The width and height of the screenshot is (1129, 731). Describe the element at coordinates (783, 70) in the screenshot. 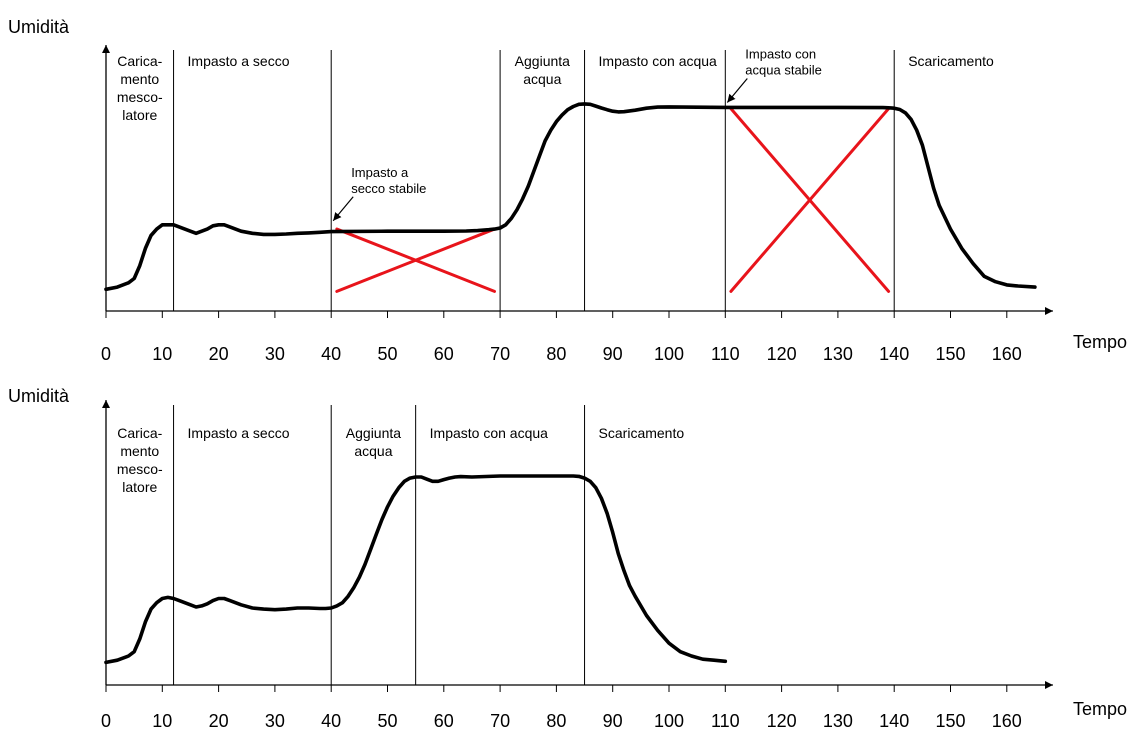

I see `annotation-label: acqua stabile` at that location.